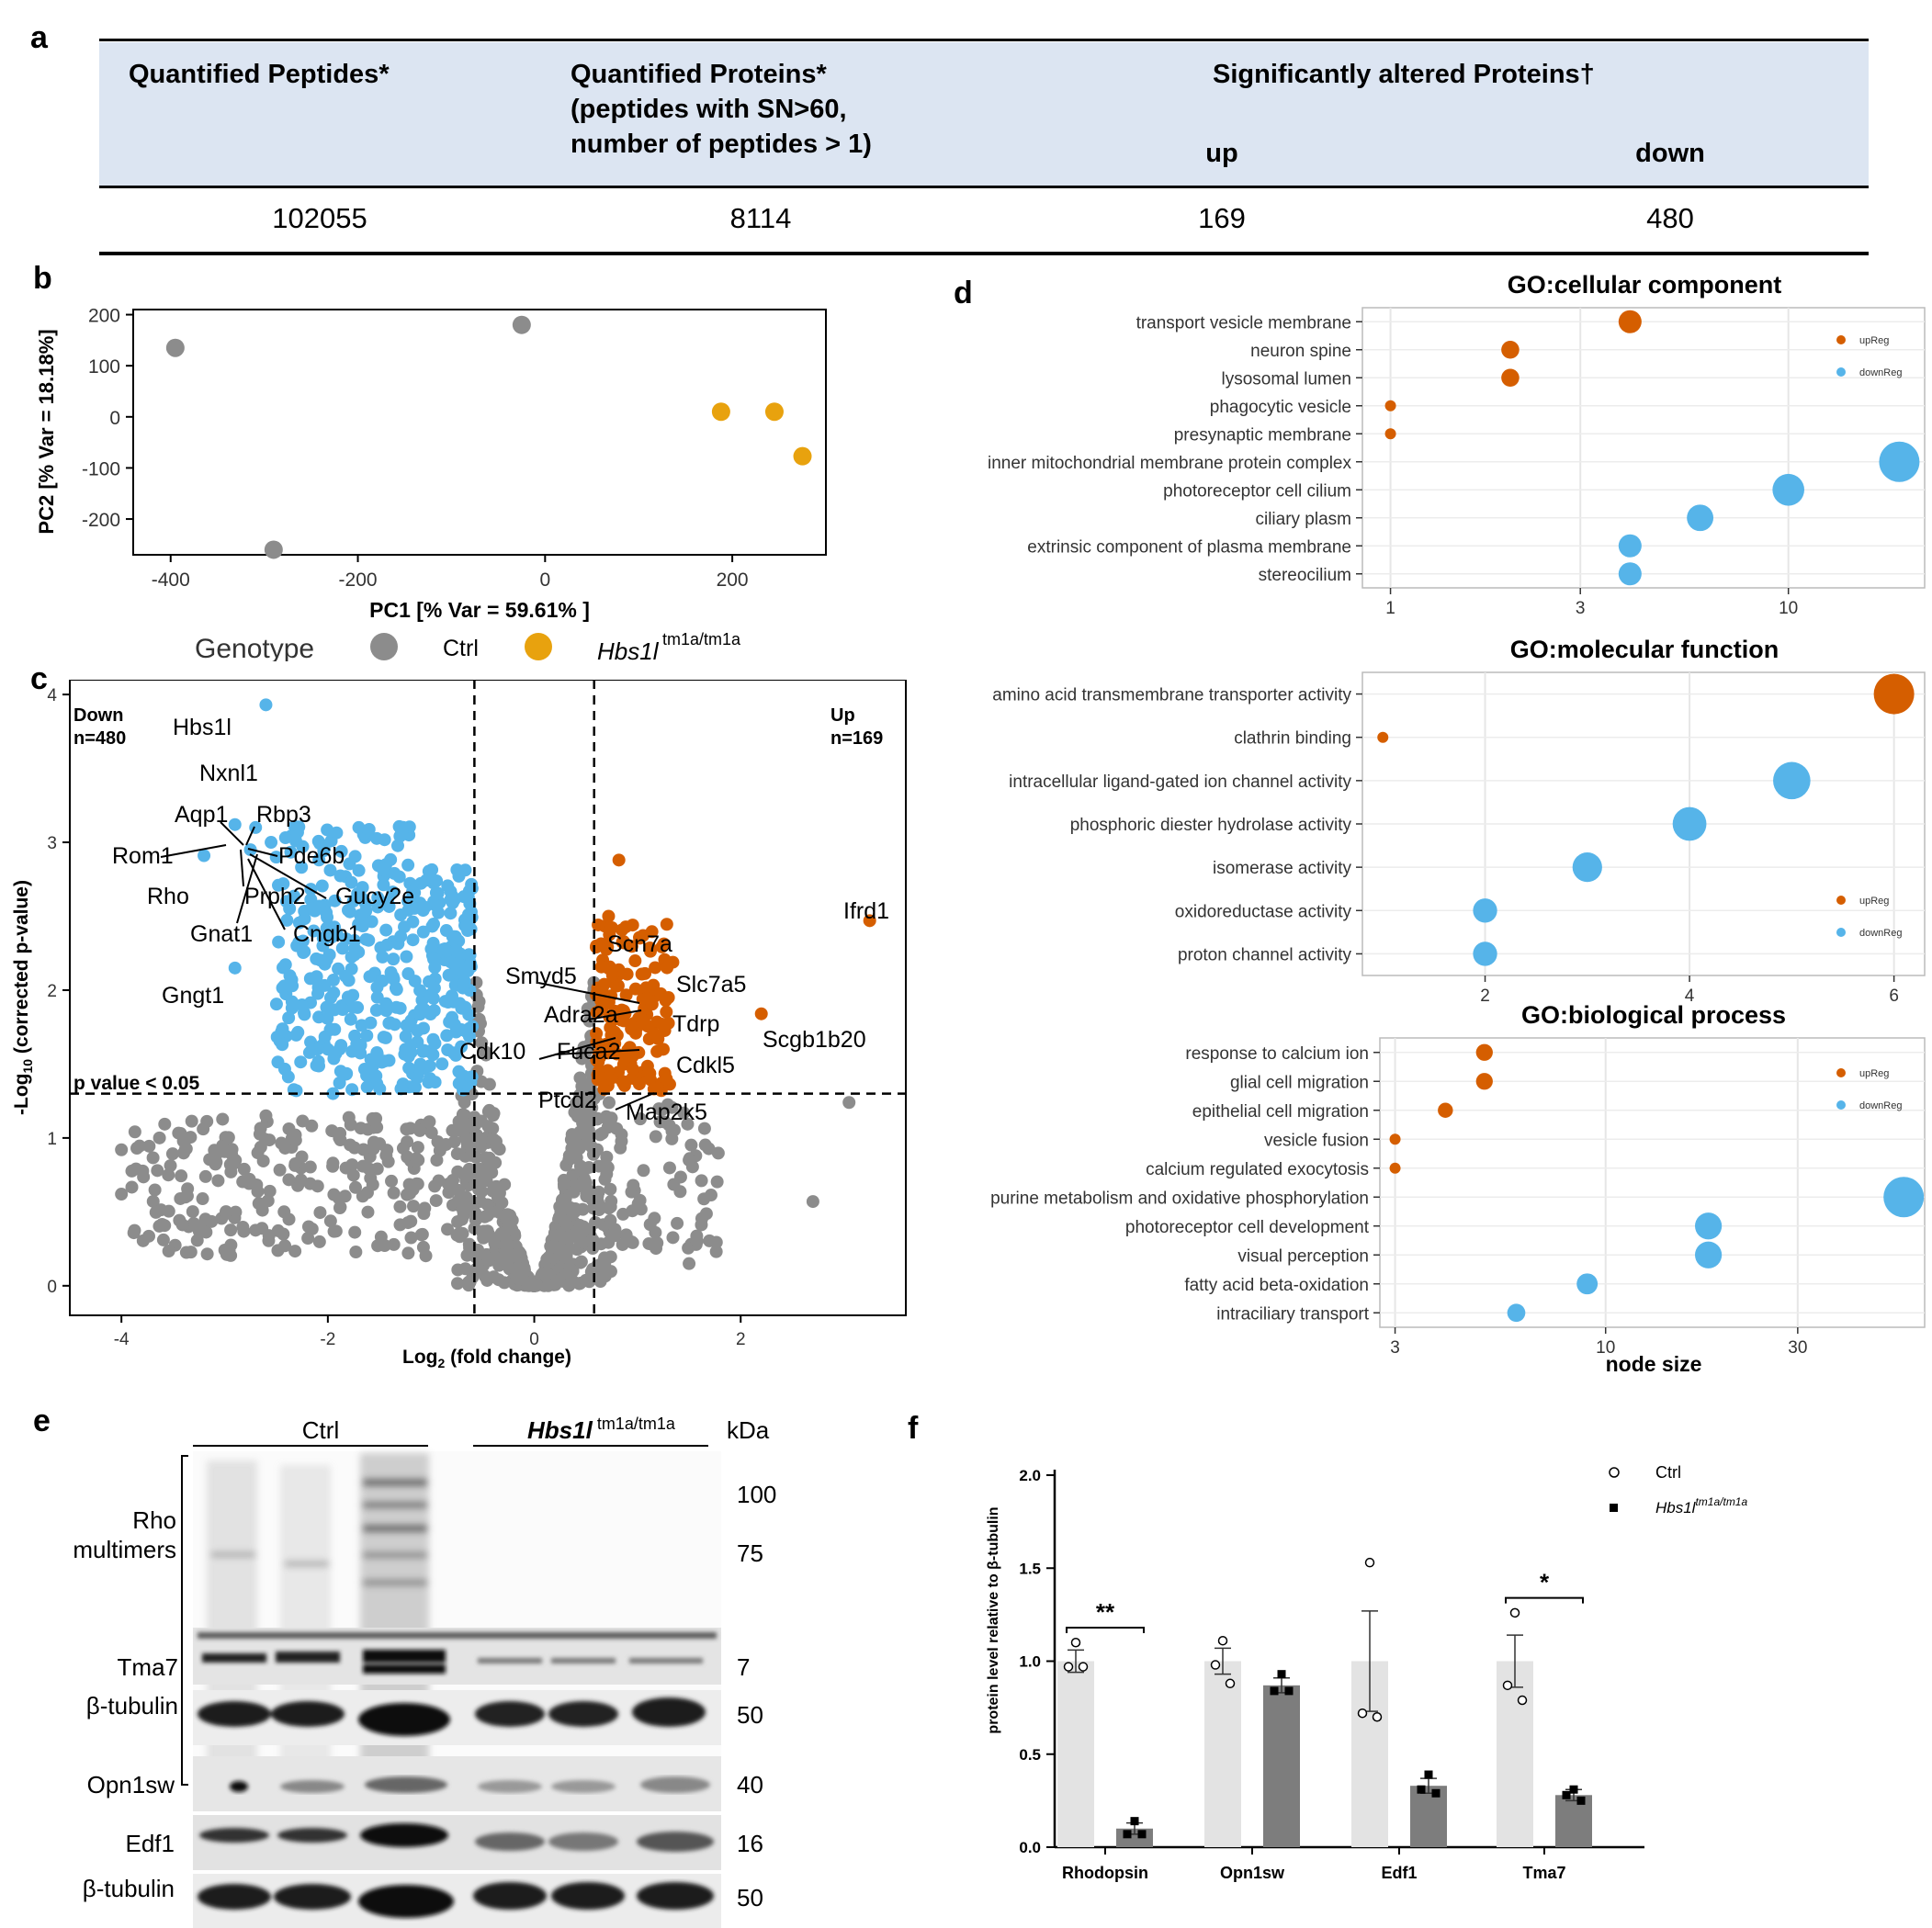 Image resolution: width=1932 pixels, height=1928 pixels. What do you see at coordinates (1265, 954) in the screenshot?
I see `go-term-label: proton channel activity` at bounding box center [1265, 954].